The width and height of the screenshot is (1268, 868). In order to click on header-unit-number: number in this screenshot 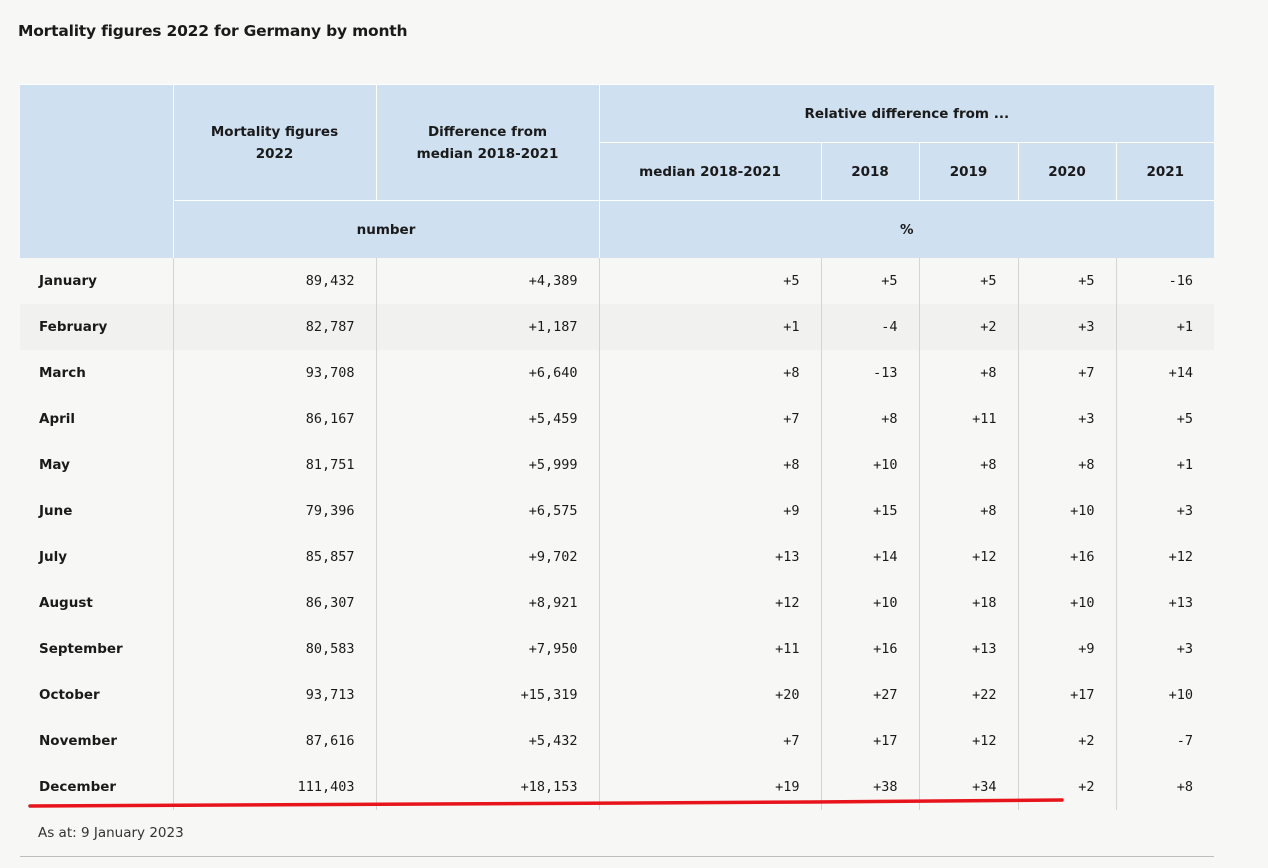, I will do `click(385, 229)`.